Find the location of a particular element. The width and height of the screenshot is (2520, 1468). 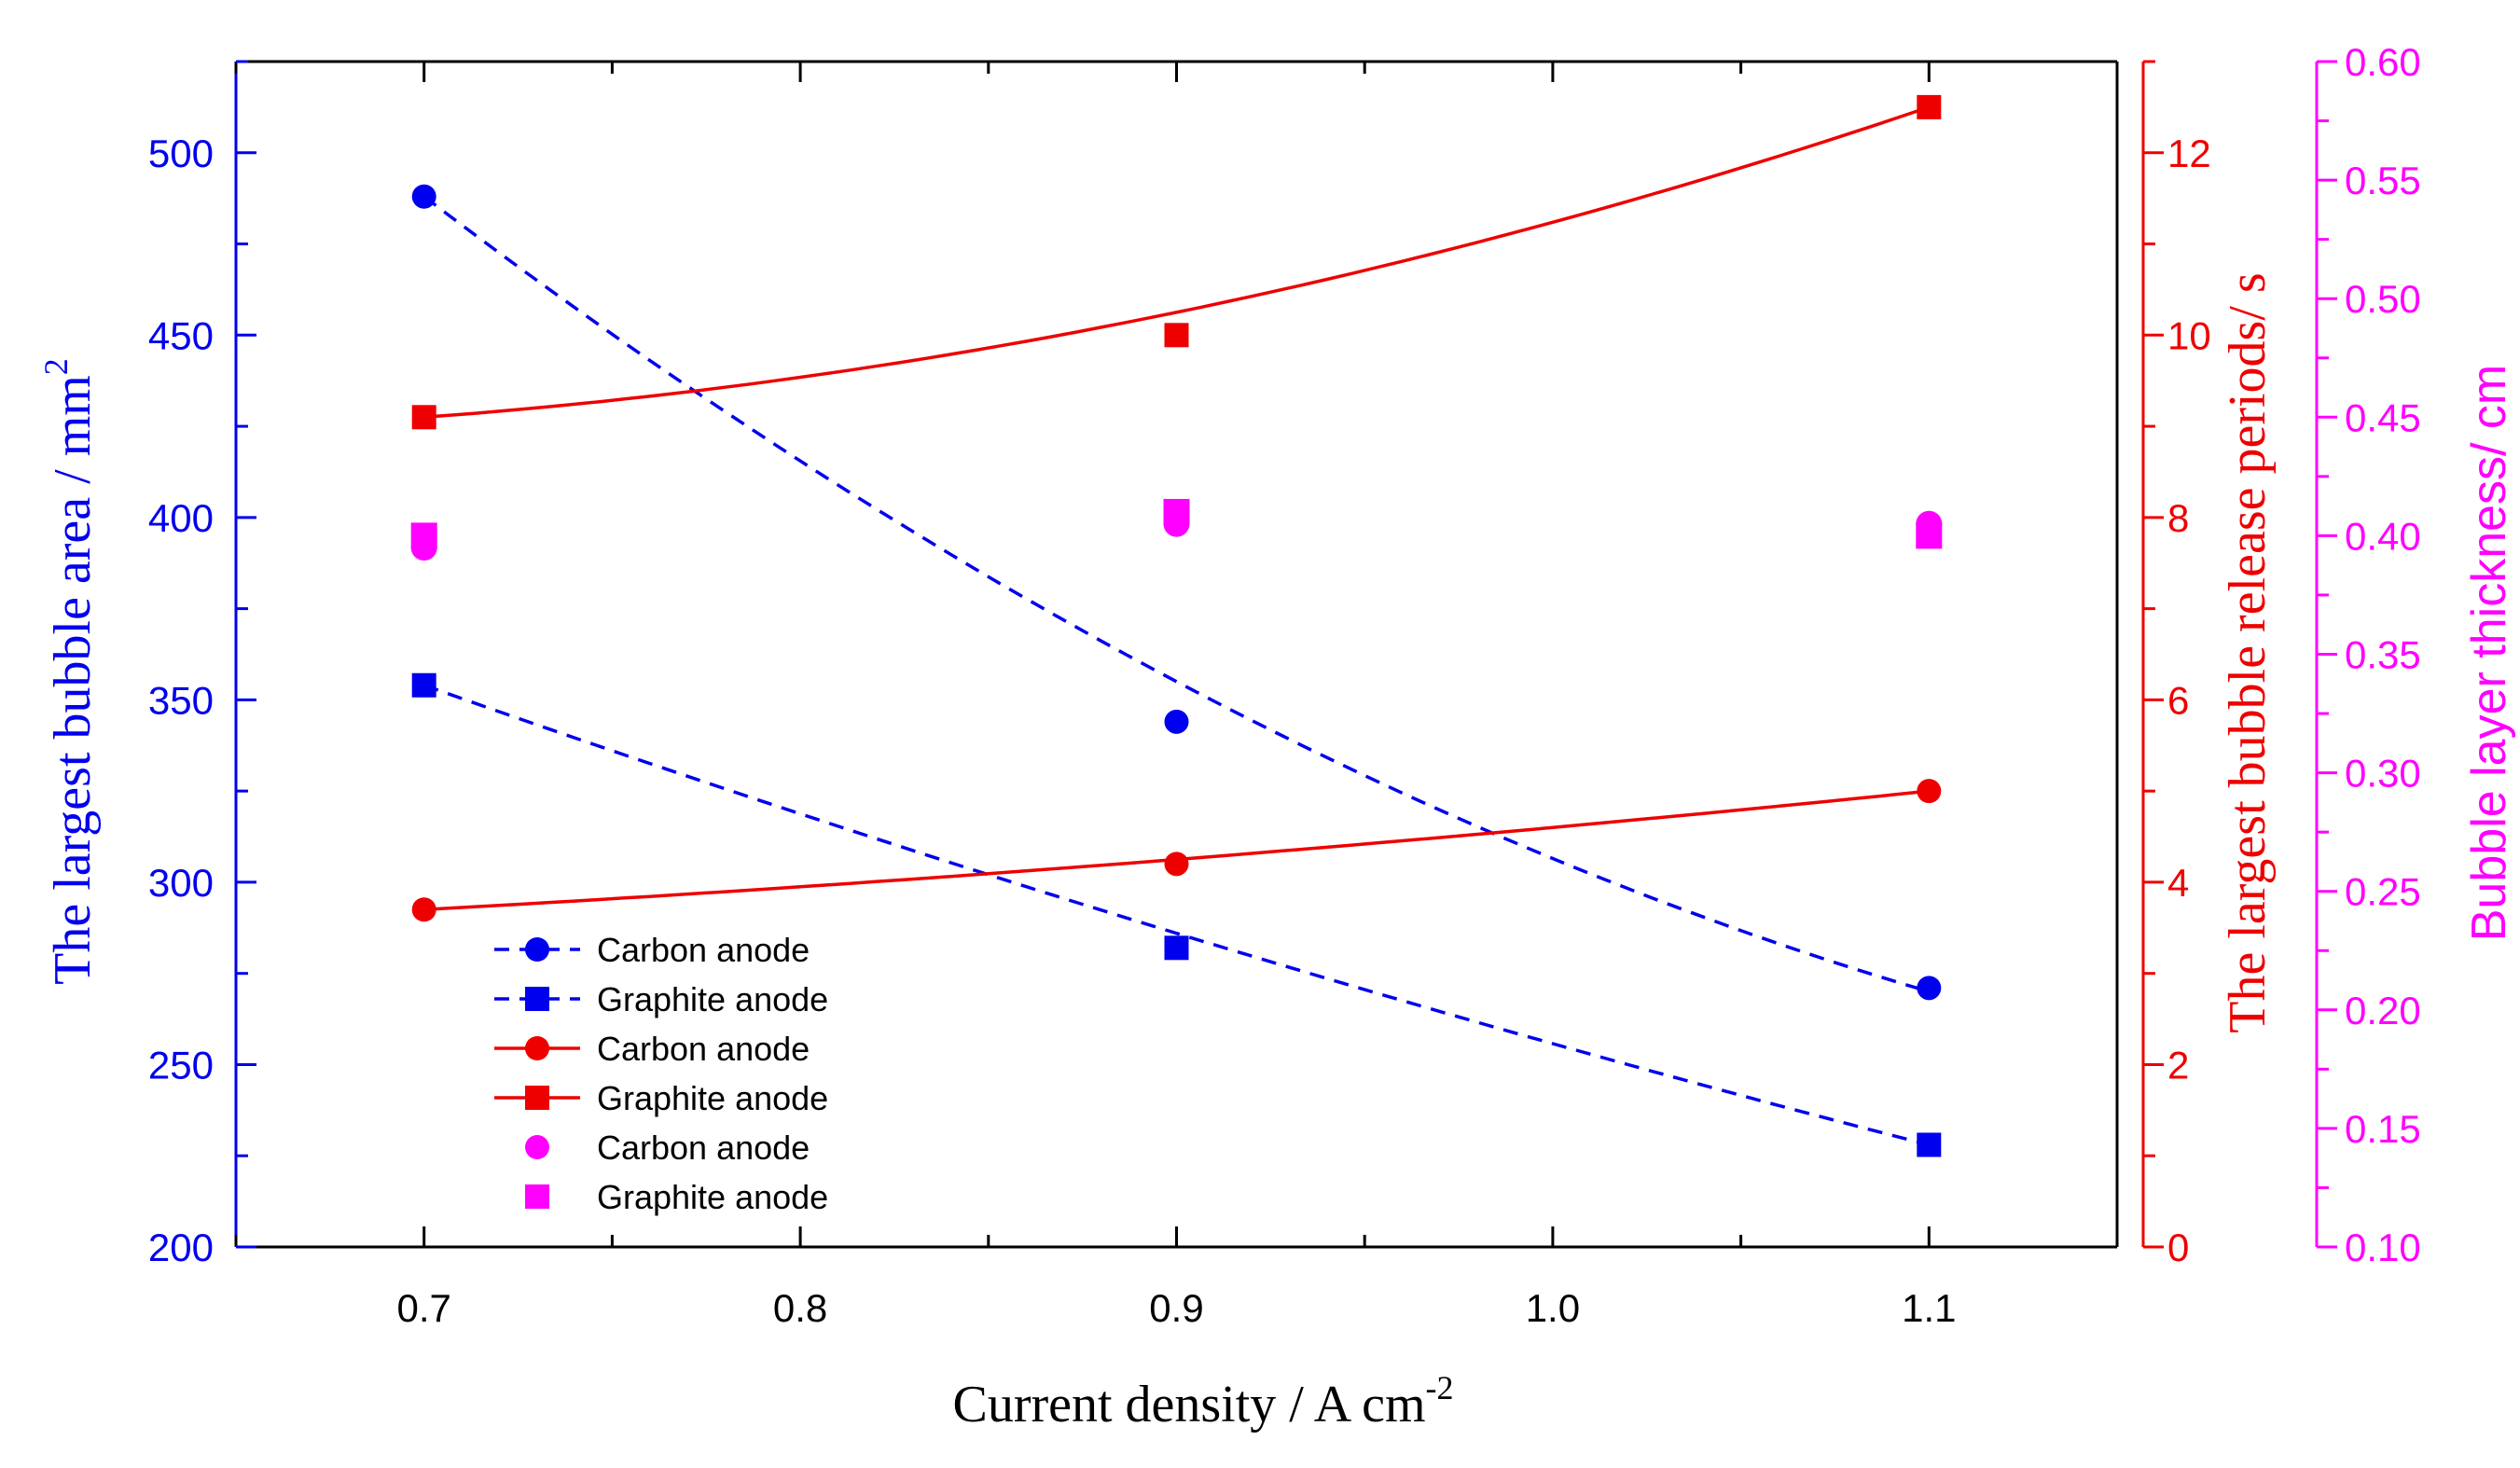

middle-tick-label: 2 is located at coordinates (2178, 1065).